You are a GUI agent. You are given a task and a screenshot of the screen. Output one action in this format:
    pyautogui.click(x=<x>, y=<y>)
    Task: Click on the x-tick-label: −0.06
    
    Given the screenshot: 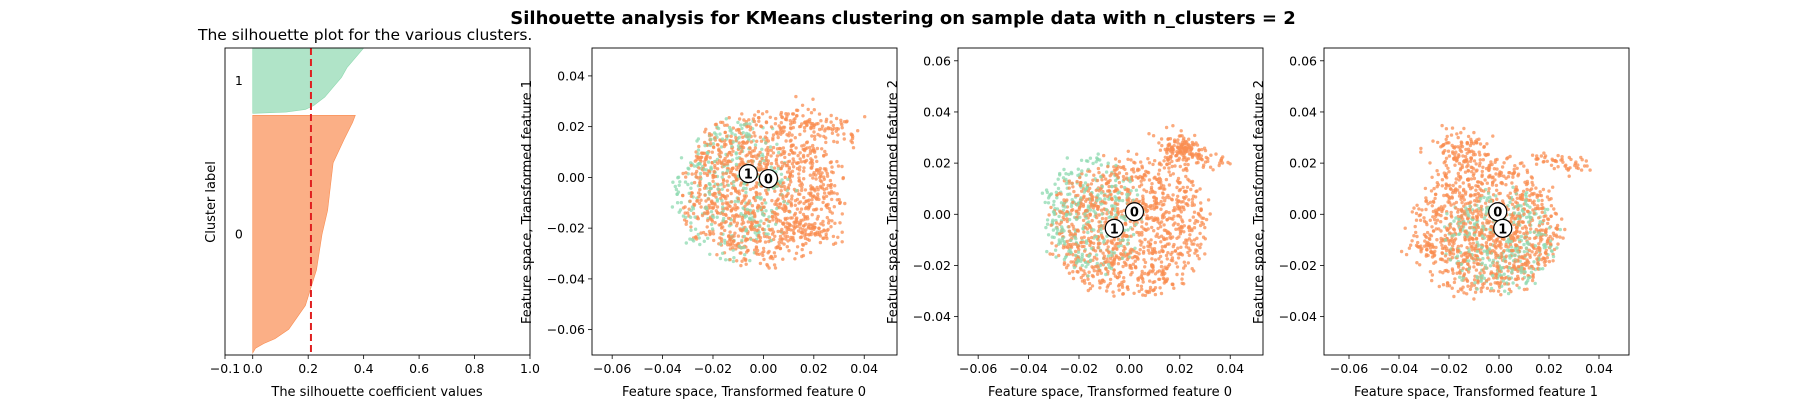 What is the action you would take?
    pyautogui.click(x=978, y=368)
    